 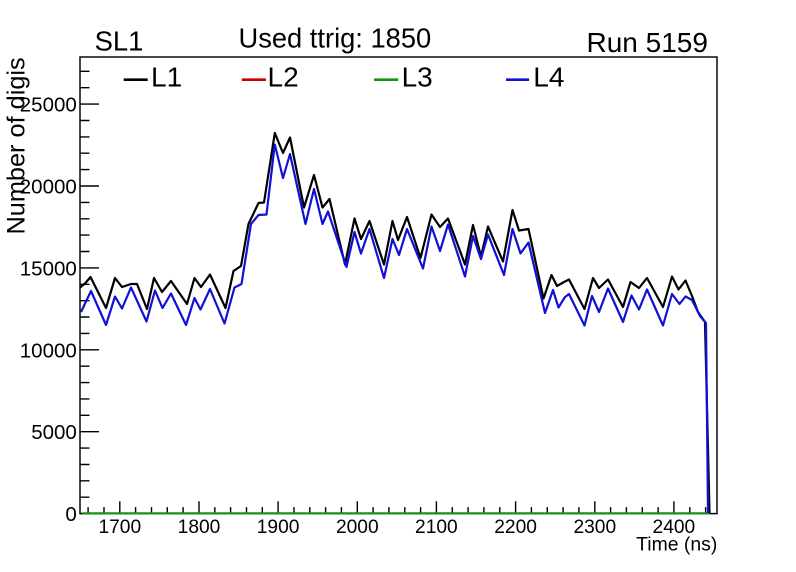 I want to click on svg-text: 15000, so click(x=48, y=268).